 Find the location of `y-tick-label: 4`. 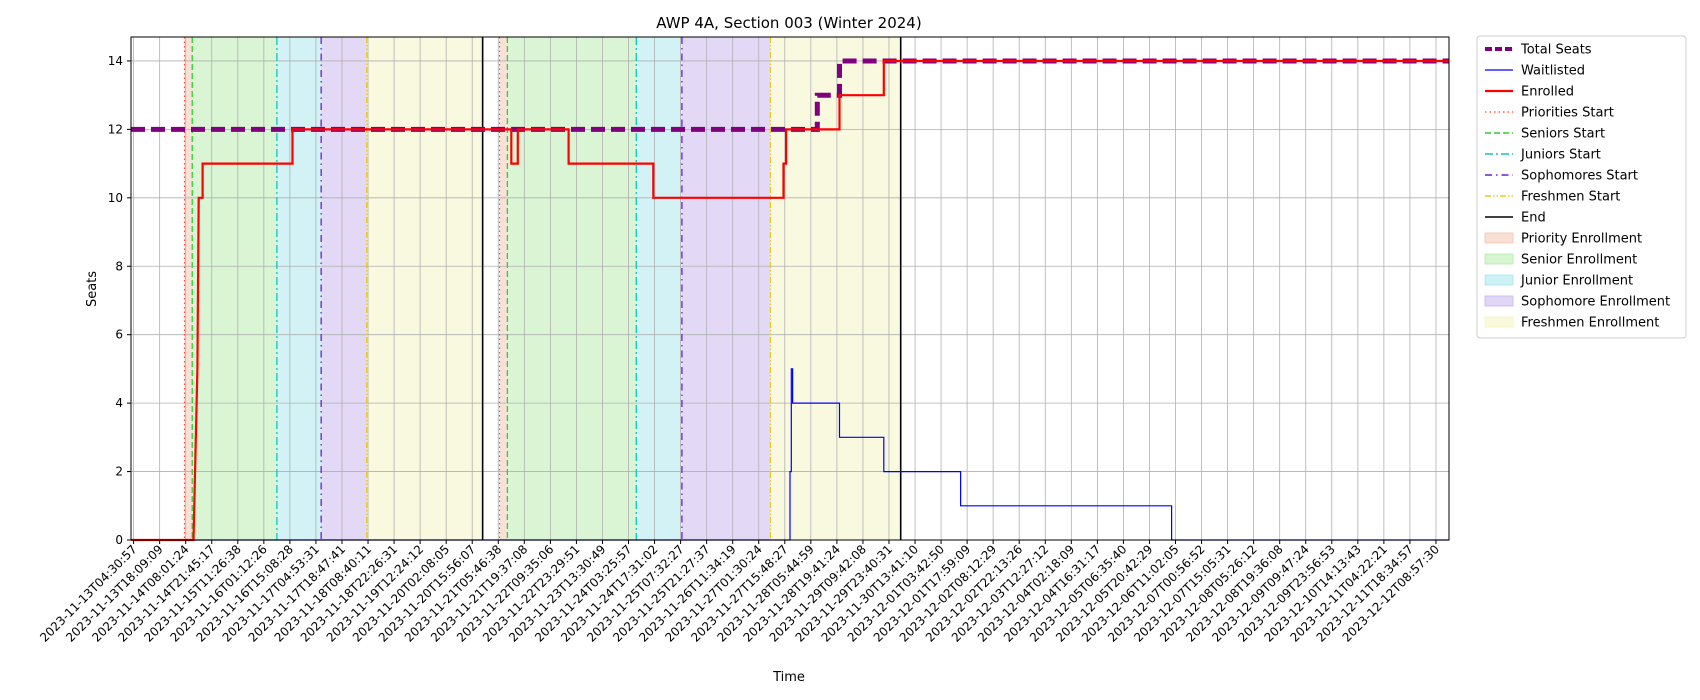

y-tick-label: 4 is located at coordinates (119, 403).